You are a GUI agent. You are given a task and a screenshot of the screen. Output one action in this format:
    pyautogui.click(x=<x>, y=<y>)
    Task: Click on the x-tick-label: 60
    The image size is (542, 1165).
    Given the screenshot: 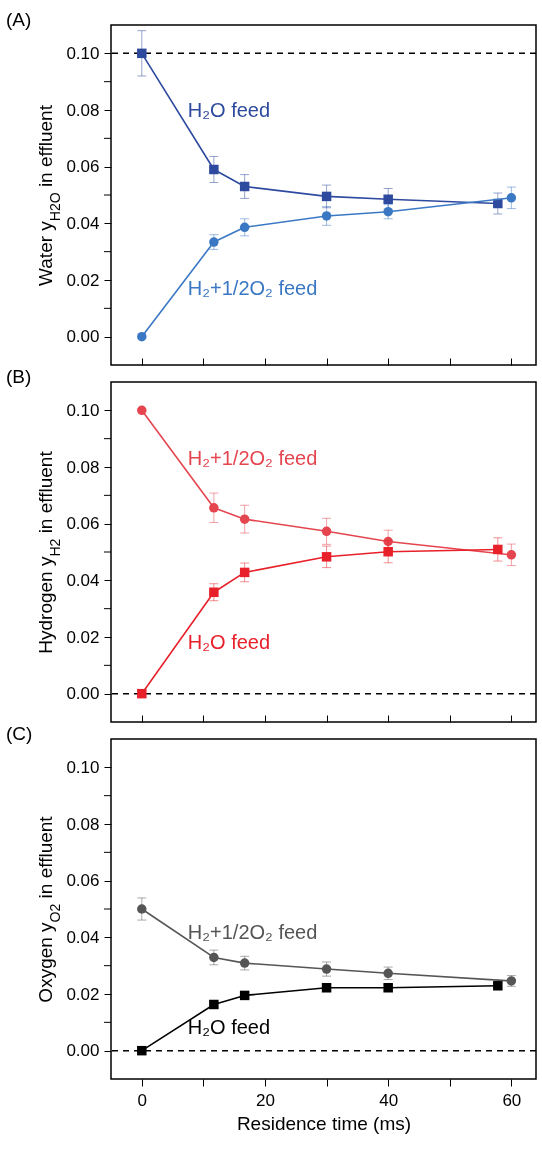 What is the action you would take?
    pyautogui.click(x=512, y=1100)
    